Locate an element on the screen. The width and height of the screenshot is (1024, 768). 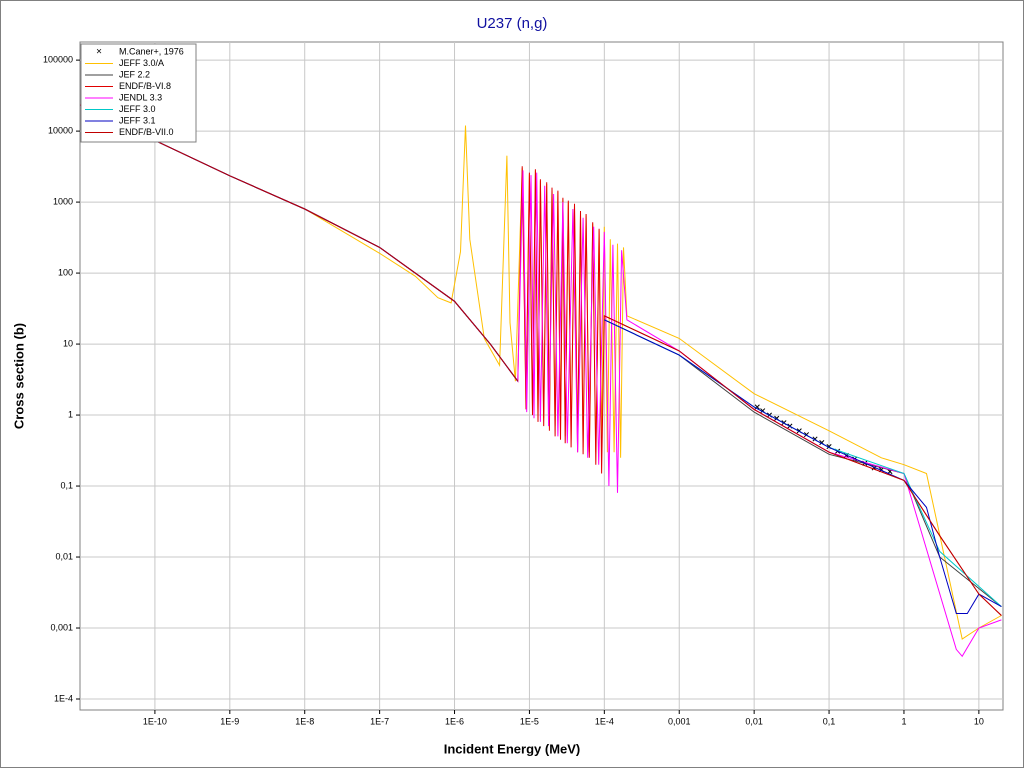
legend-label: JENDL 3.3 is located at coordinates (140, 97).